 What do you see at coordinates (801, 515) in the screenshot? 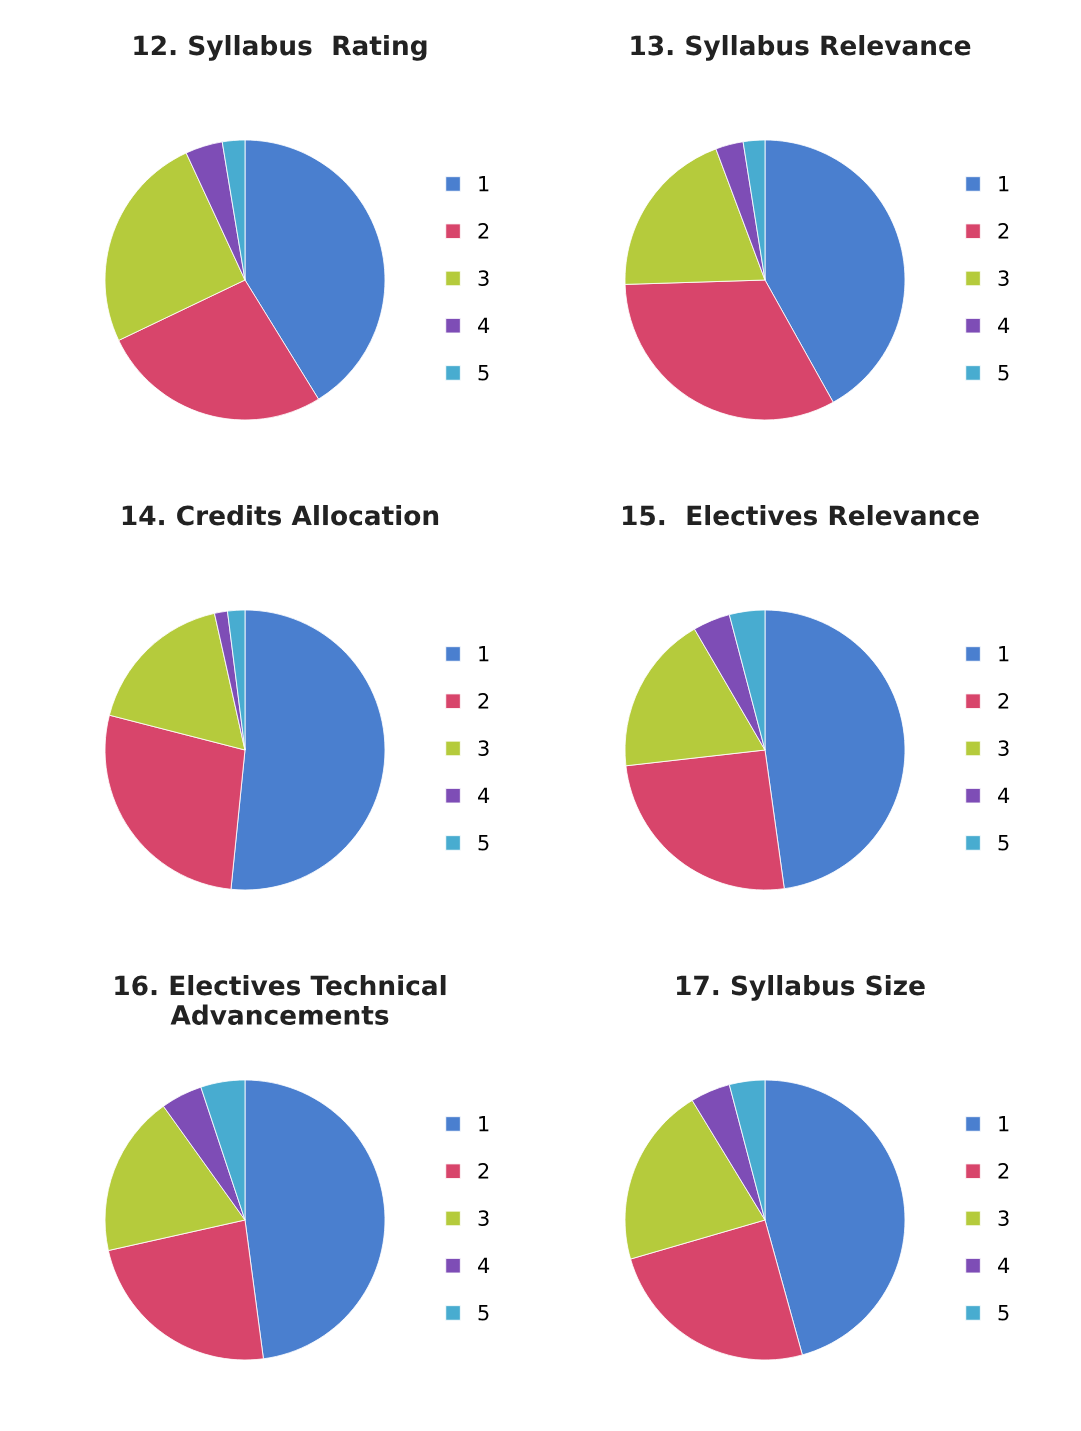
I see `chart-title: 15. Electives Relevance` at bounding box center [801, 515].